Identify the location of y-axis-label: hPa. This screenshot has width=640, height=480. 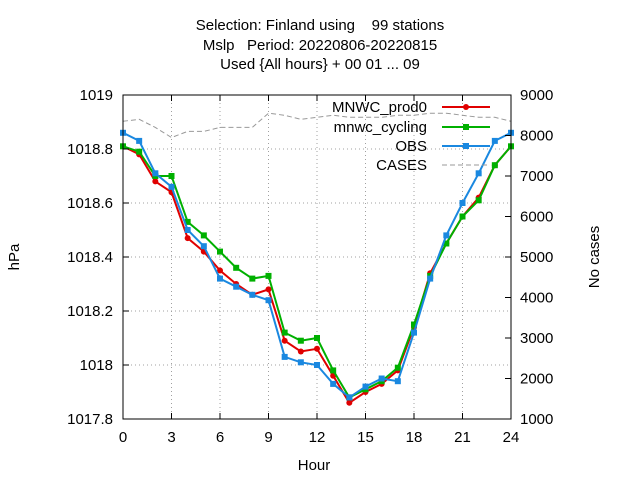
(14, 256).